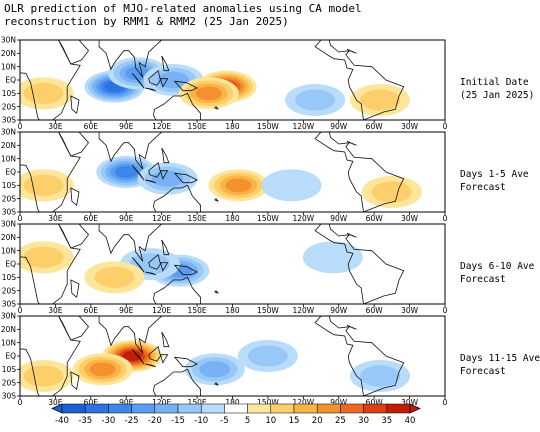 The image size is (540, 432). I want to click on colorbar-label: 5, so click(247, 421).